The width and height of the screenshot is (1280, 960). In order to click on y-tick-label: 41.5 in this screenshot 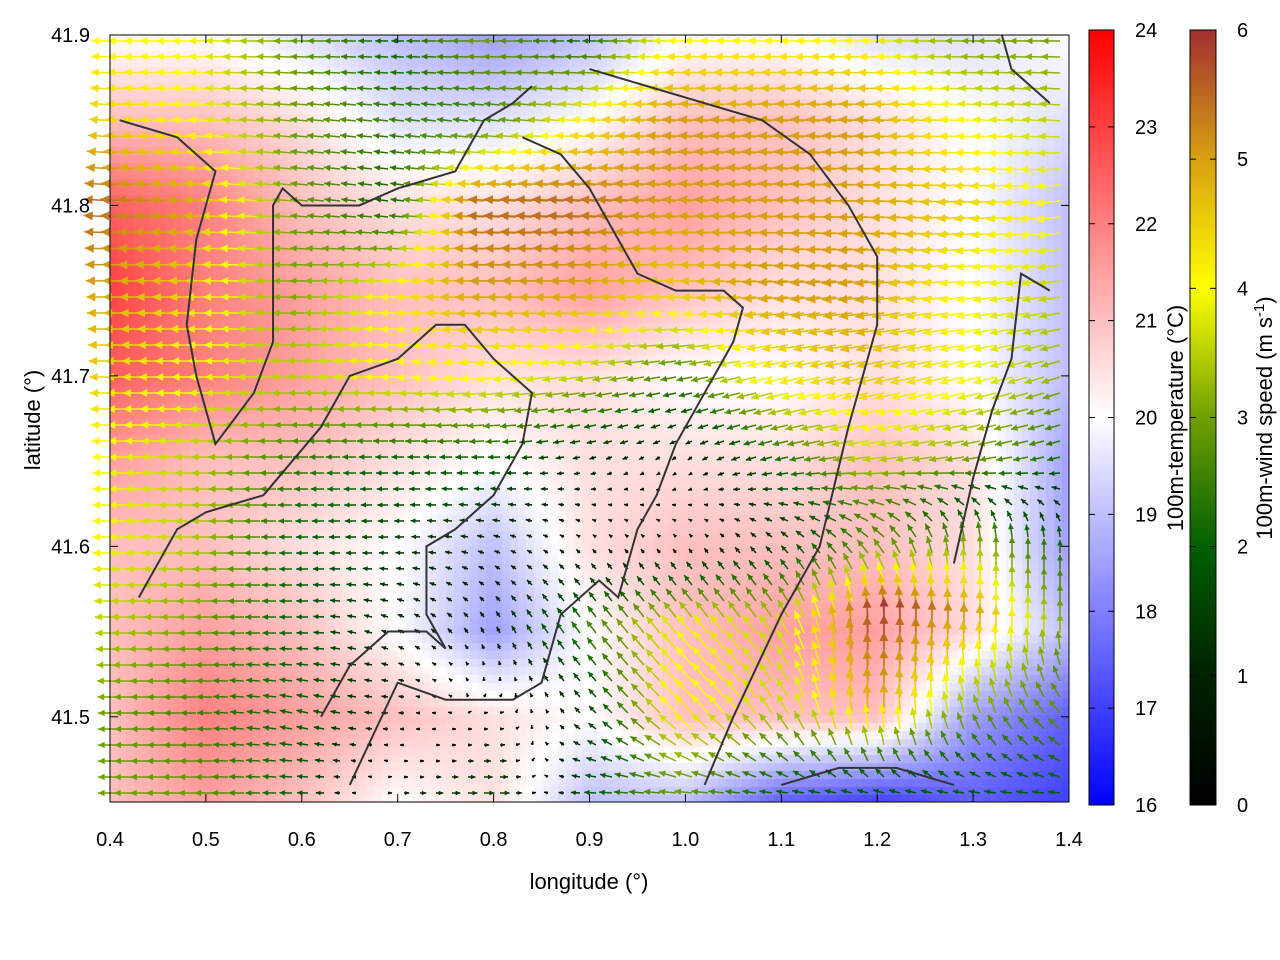, I will do `click(70, 718)`.